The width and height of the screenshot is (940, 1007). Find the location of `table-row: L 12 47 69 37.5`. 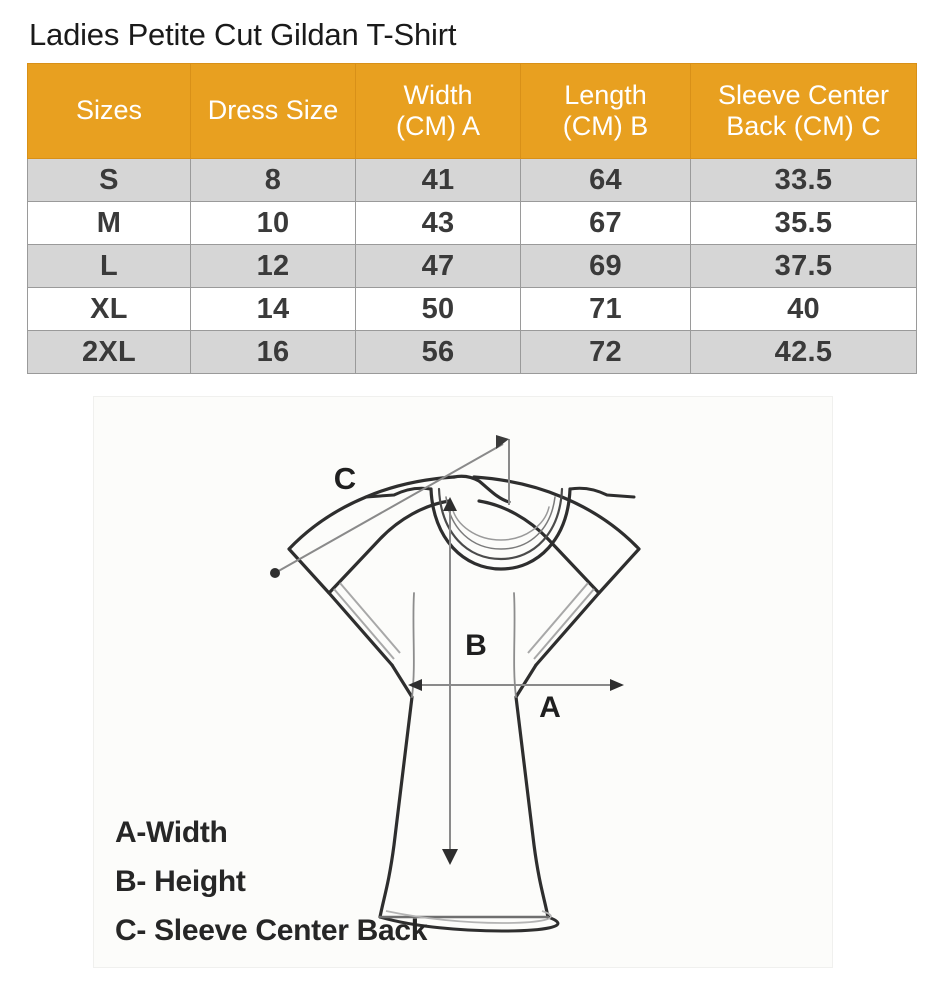

table-row: L 12 47 69 37.5 is located at coordinates (472, 266).